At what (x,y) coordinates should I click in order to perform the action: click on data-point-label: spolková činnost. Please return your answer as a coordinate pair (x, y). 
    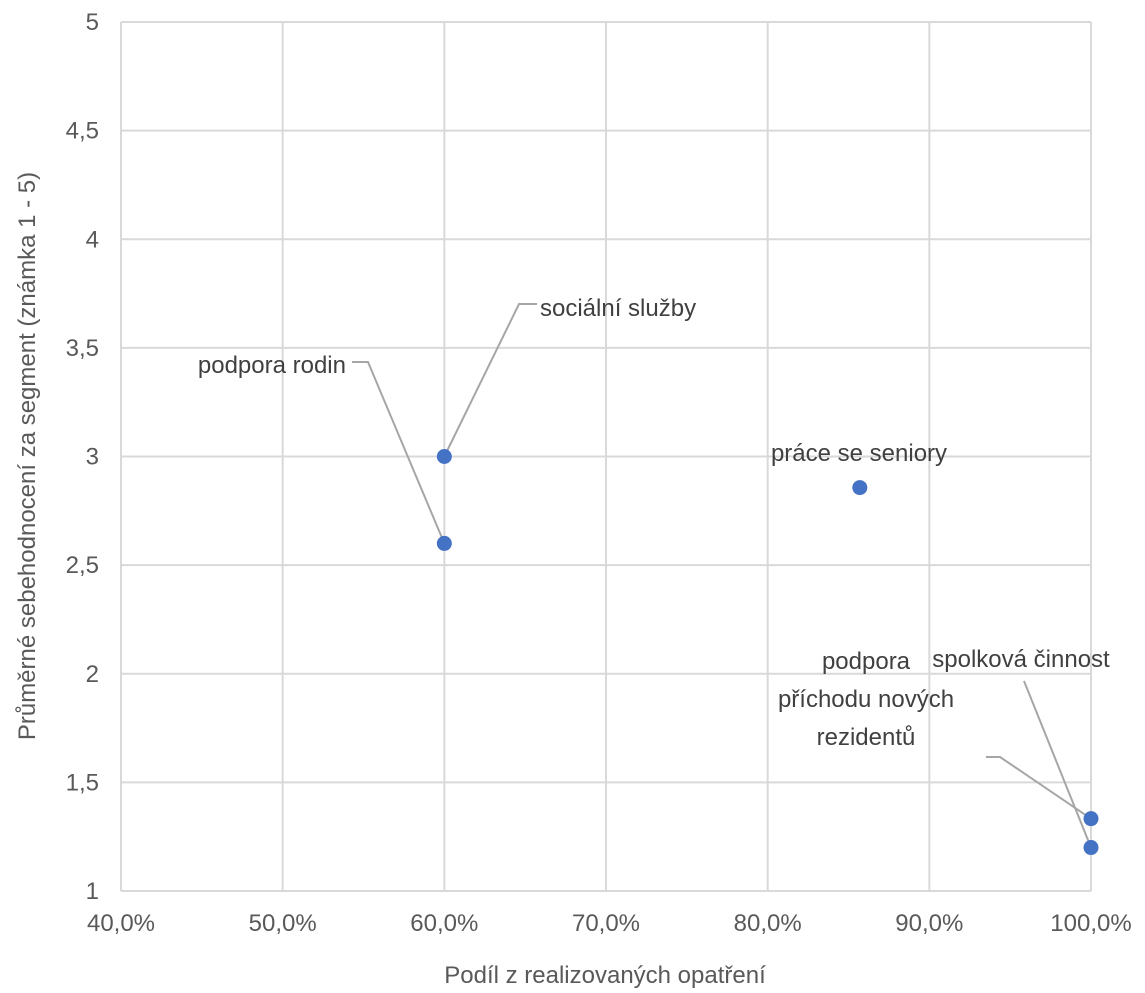
    Looking at the image, I should click on (1021, 659).